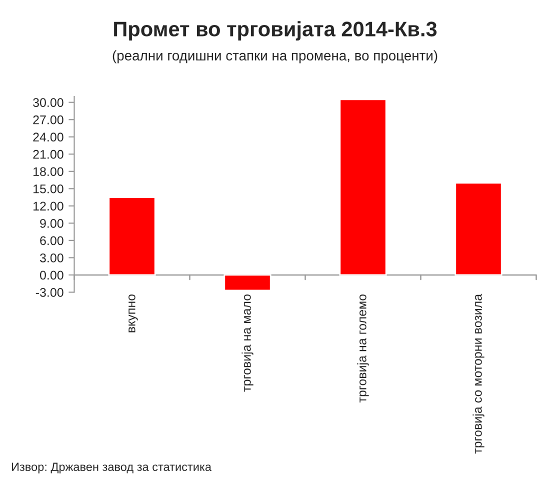  Describe the element at coordinates (52, 275) in the screenshot. I see `y-tick-label: 0.00` at that location.